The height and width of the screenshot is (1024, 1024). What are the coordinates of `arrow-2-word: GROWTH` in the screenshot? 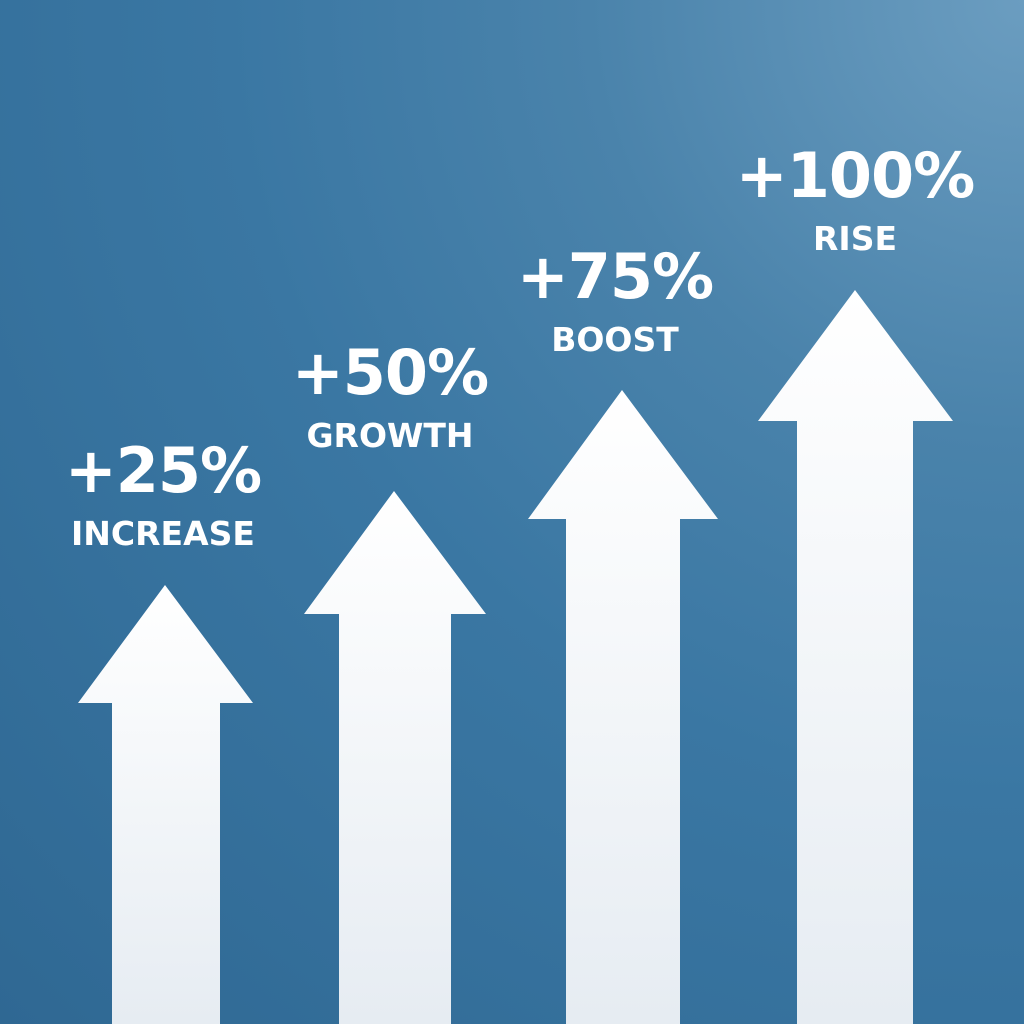 It's located at (390, 435).